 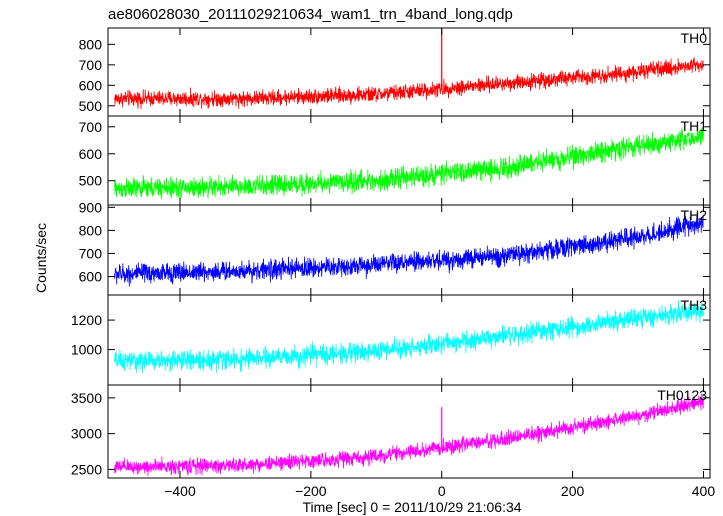 I want to click on panel-label-th0: TH0, so click(x=694, y=38).